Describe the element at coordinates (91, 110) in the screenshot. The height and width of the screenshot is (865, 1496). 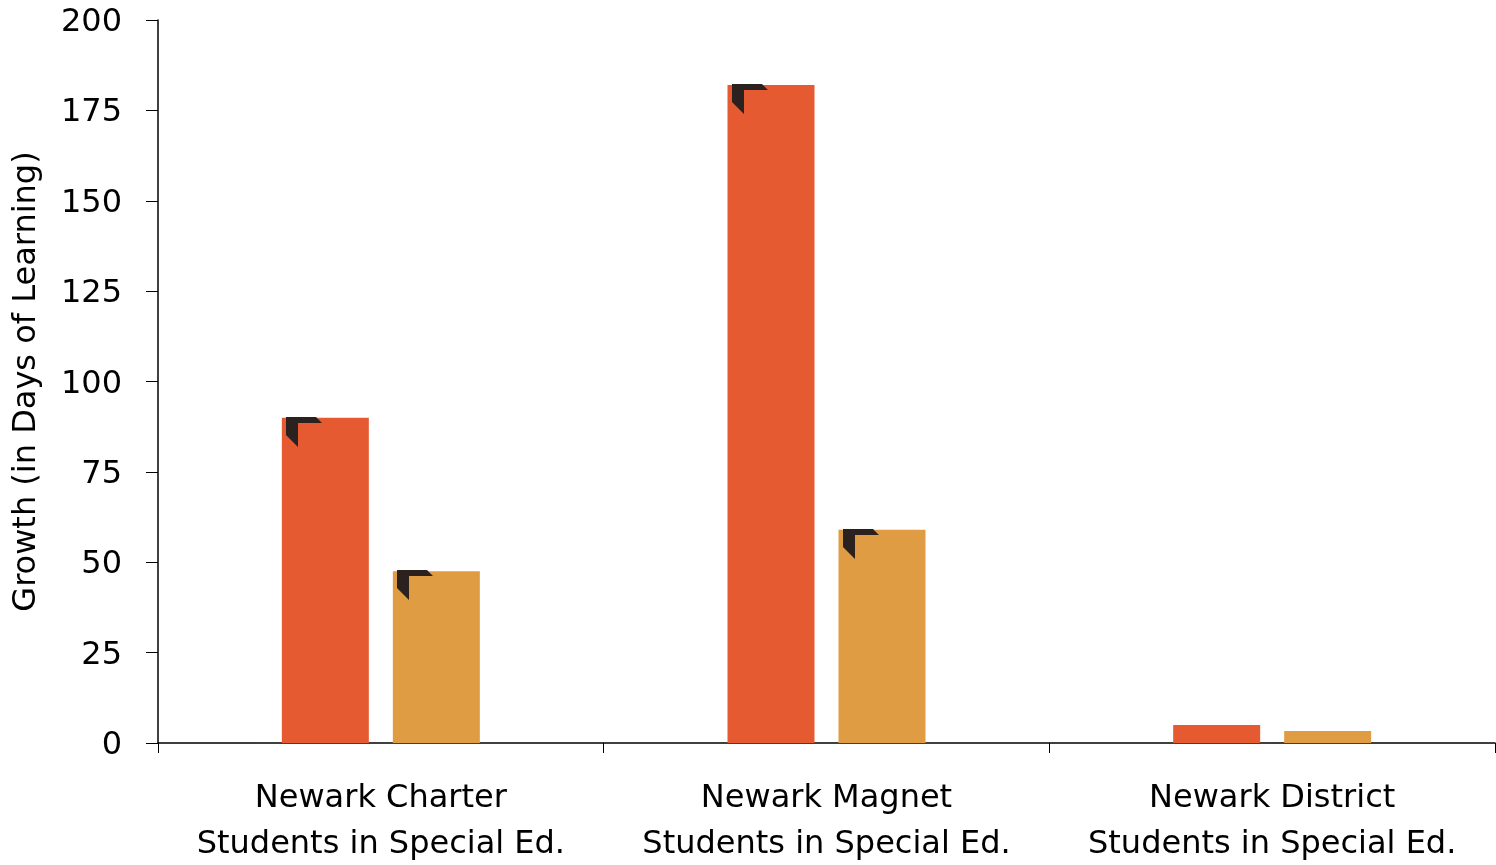
I see `y-tick-label: 175` at that location.